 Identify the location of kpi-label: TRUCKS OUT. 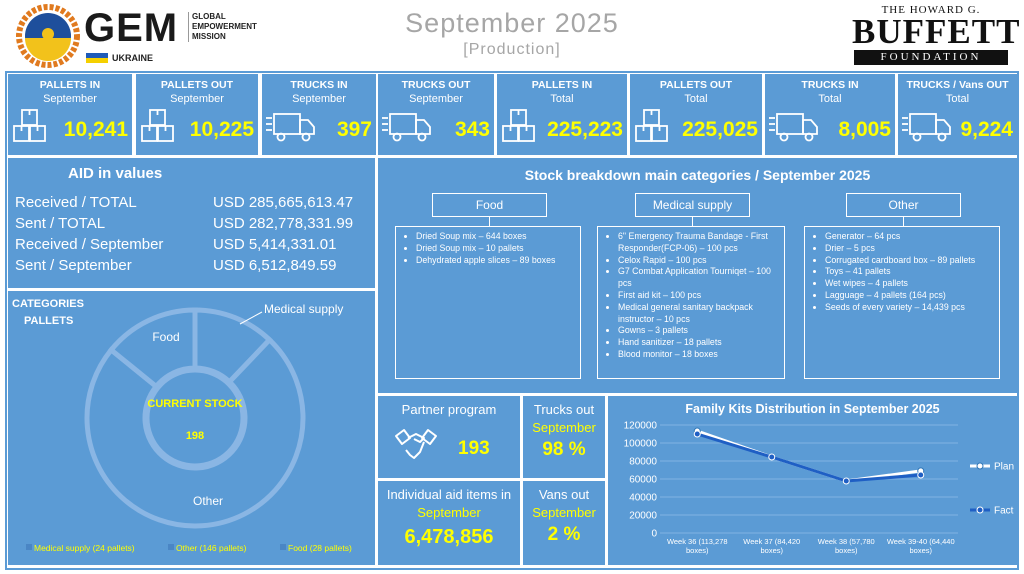
(436, 85).